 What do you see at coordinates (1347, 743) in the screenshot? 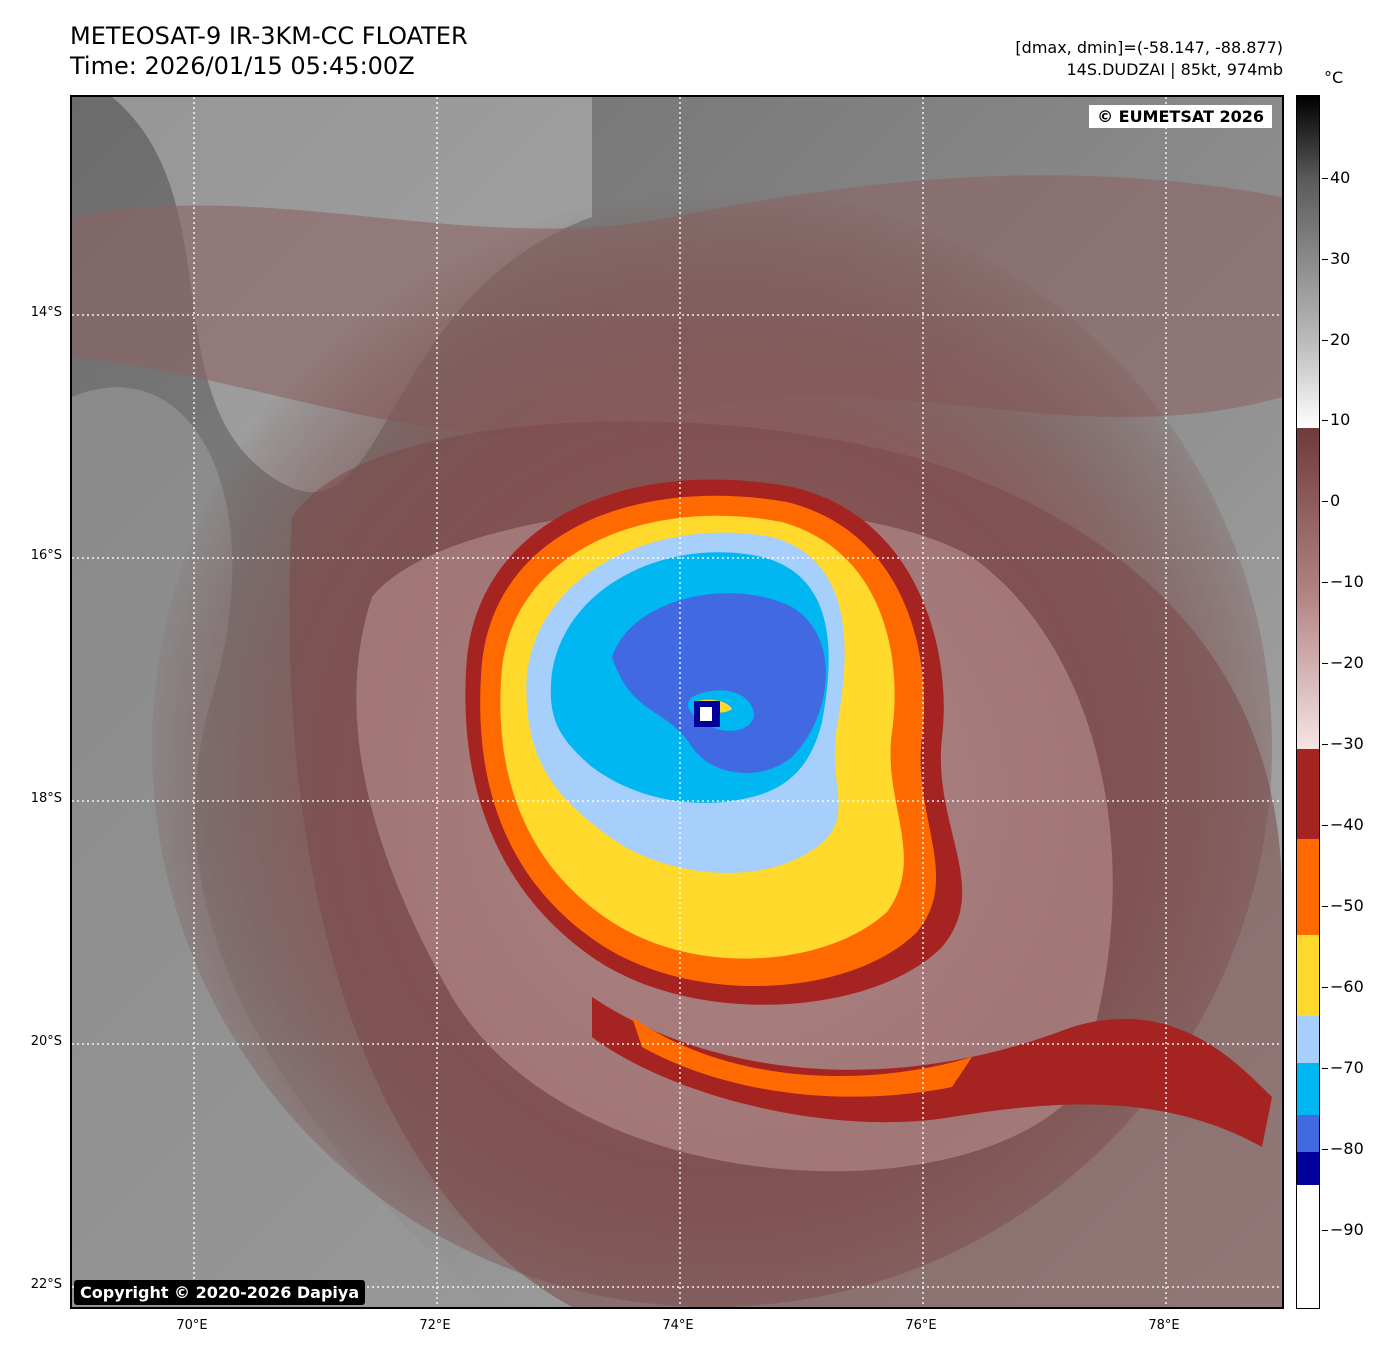
I see `colorbar-label: −30` at bounding box center [1347, 743].